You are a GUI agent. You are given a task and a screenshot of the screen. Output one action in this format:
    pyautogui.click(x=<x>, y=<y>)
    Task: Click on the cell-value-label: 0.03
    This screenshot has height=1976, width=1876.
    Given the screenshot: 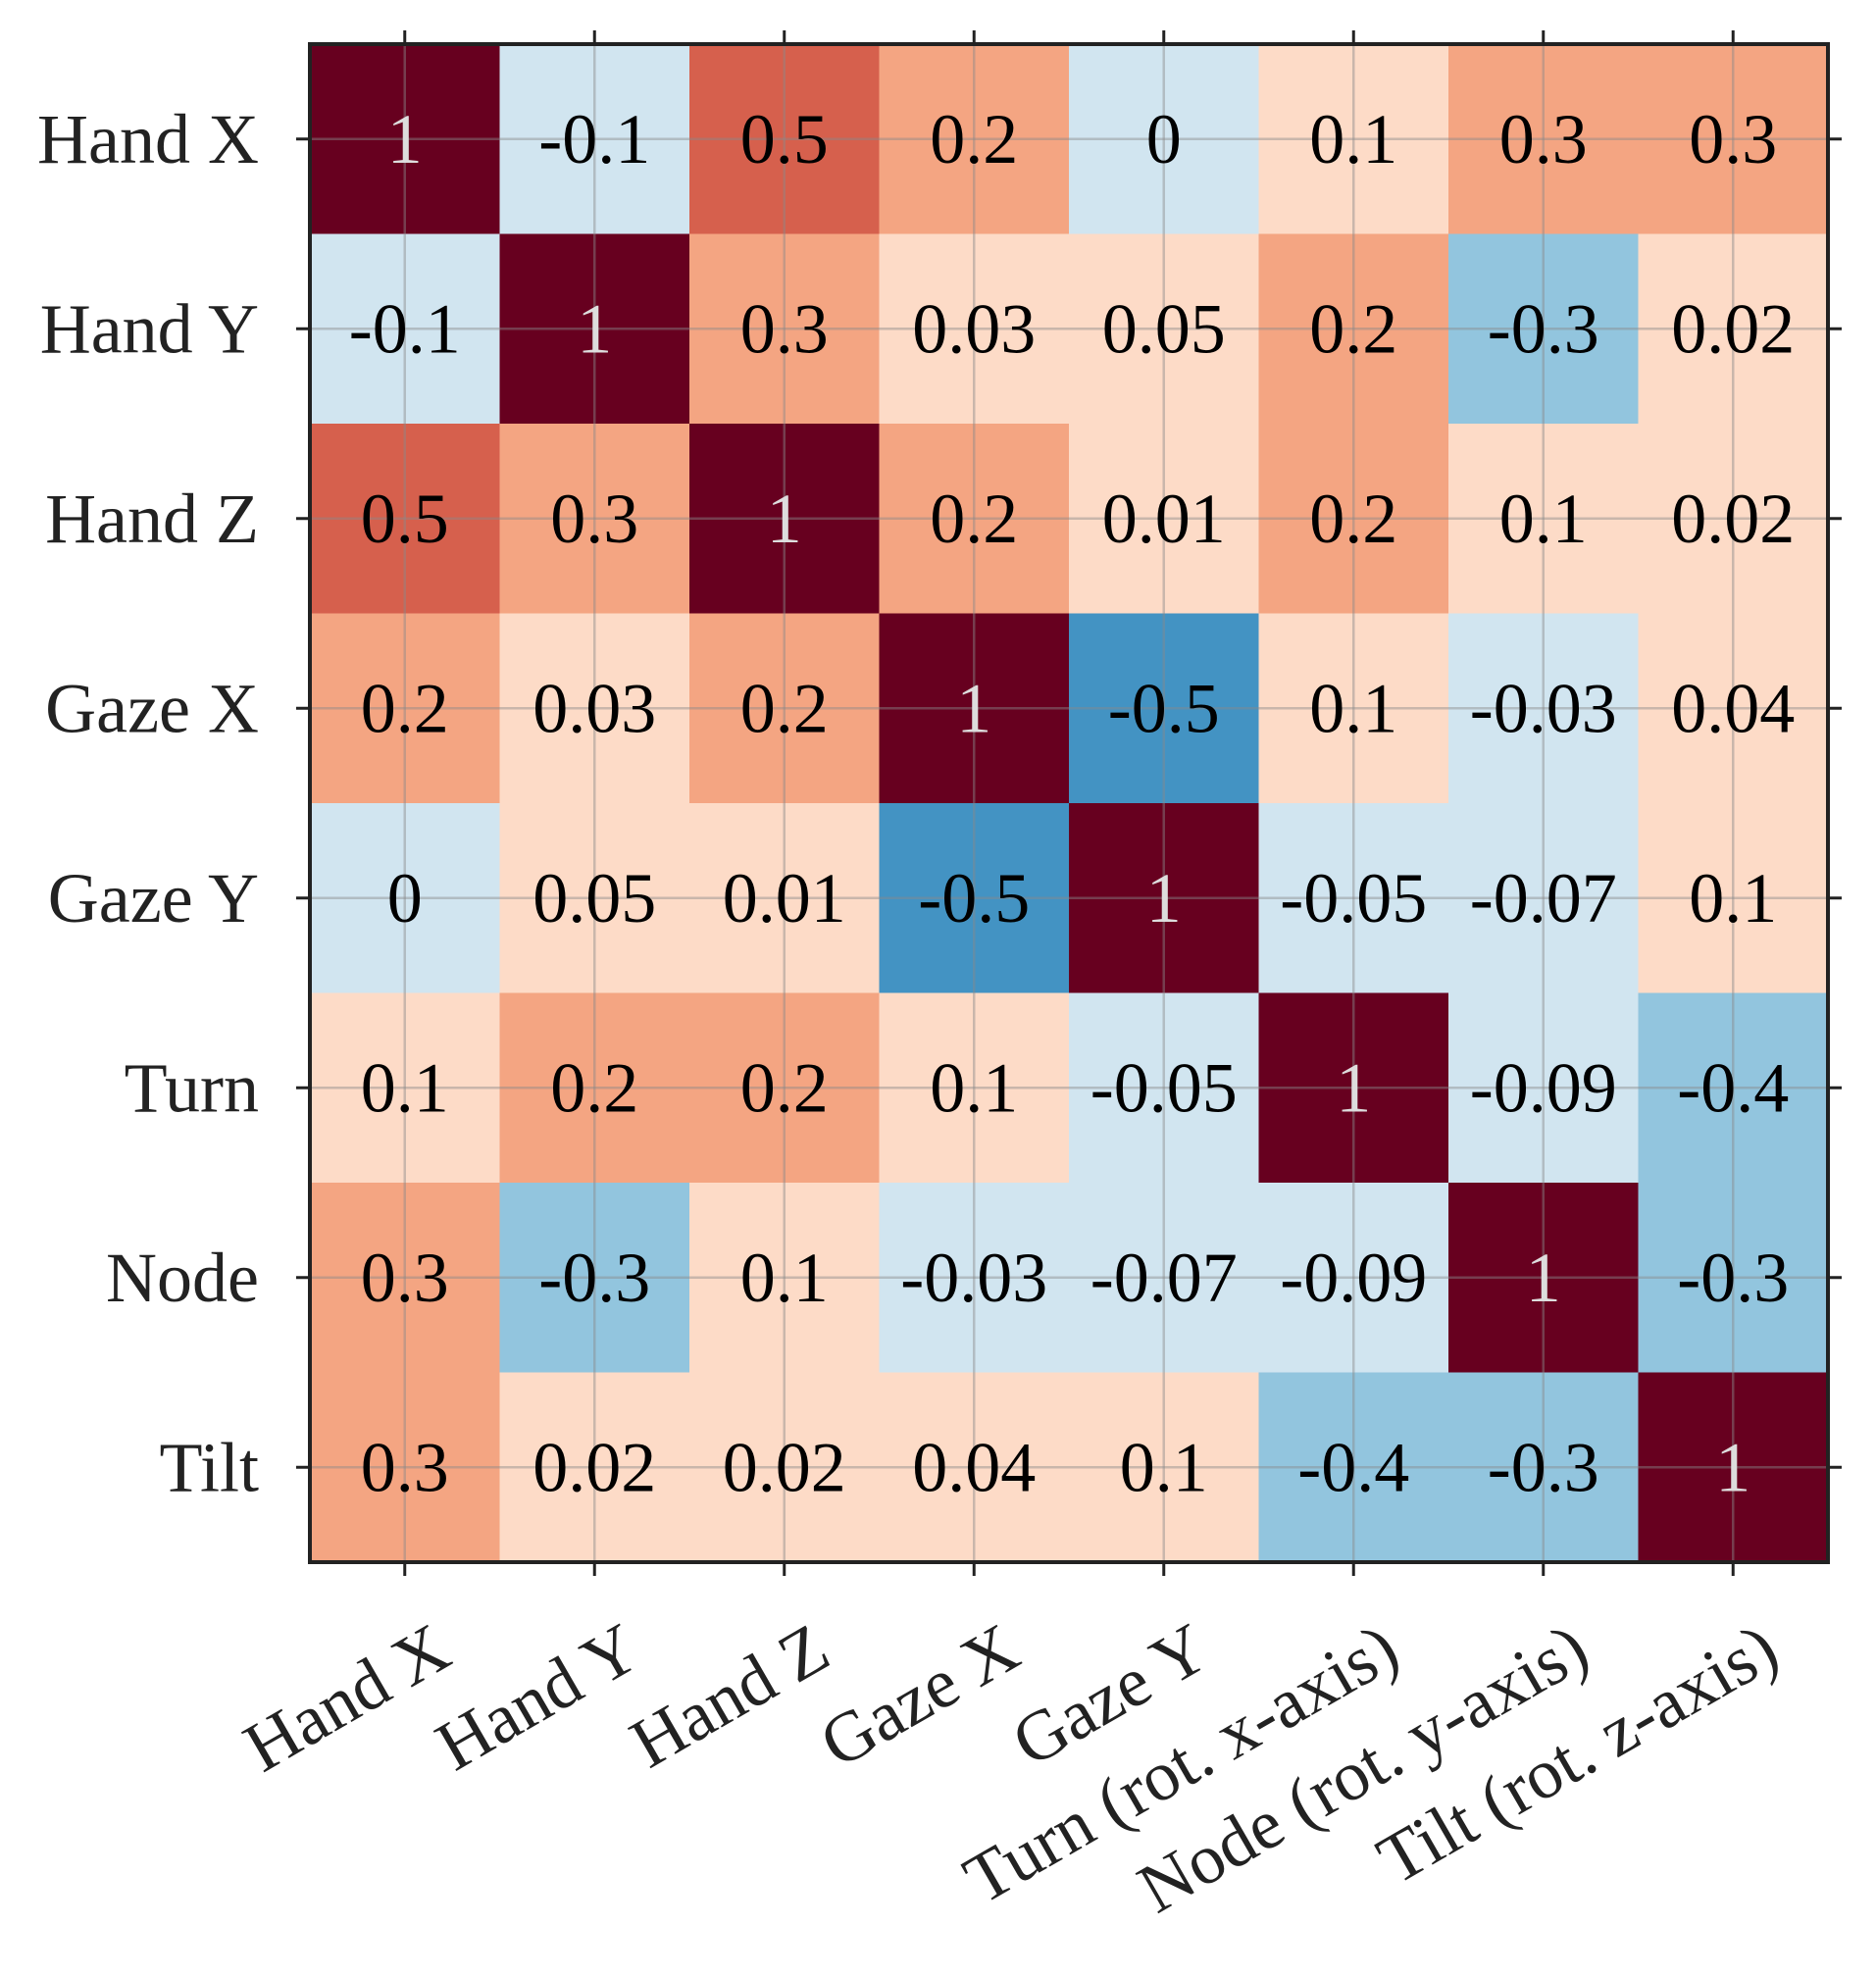 What is the action you would take?
    pyautogui.click(x=594, y=708)
    